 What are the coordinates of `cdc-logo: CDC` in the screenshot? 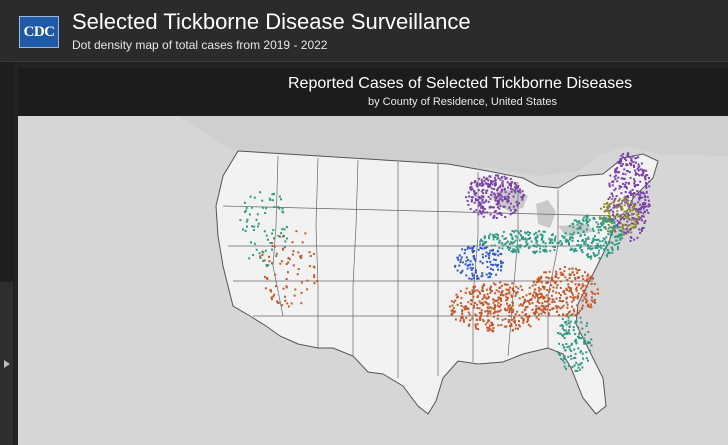 It's located at (39, 32).